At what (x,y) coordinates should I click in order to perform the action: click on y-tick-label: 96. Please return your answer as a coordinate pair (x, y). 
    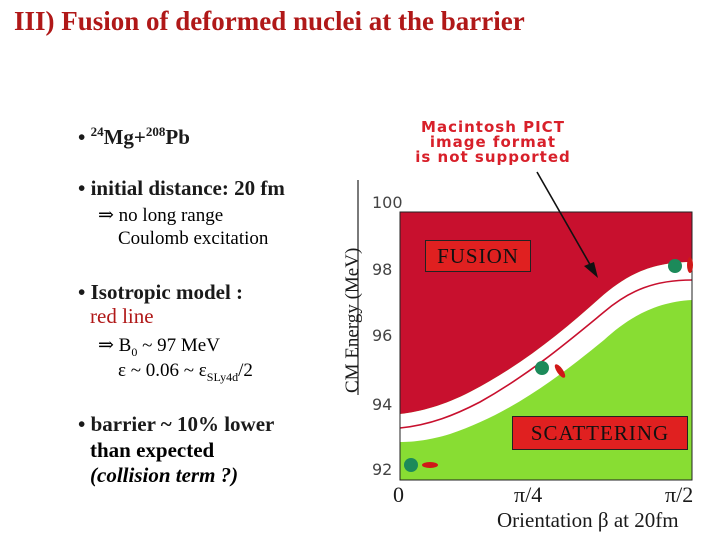
    Looking at the image, I should click on (382, 335).